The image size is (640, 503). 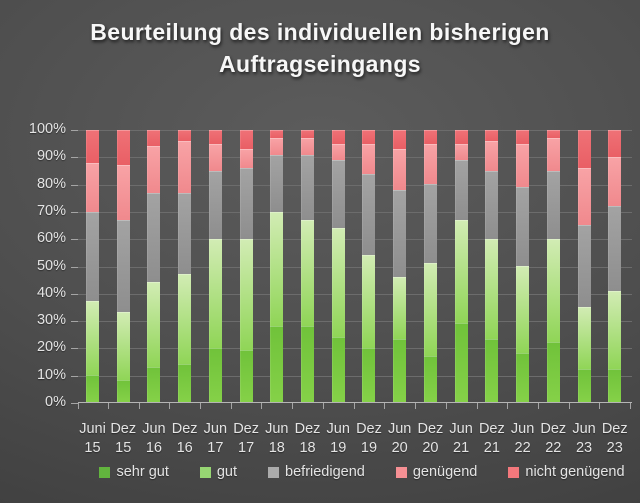 I want to click on x-label-year: 20, so click(x=399, y=448).